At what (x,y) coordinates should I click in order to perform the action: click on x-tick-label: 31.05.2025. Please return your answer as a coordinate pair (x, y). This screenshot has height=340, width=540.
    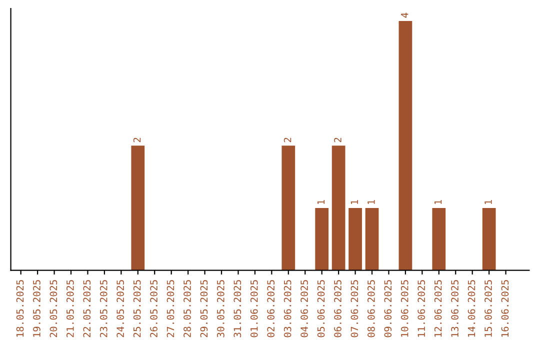
    Looking at the image, I should click on (238, 309).